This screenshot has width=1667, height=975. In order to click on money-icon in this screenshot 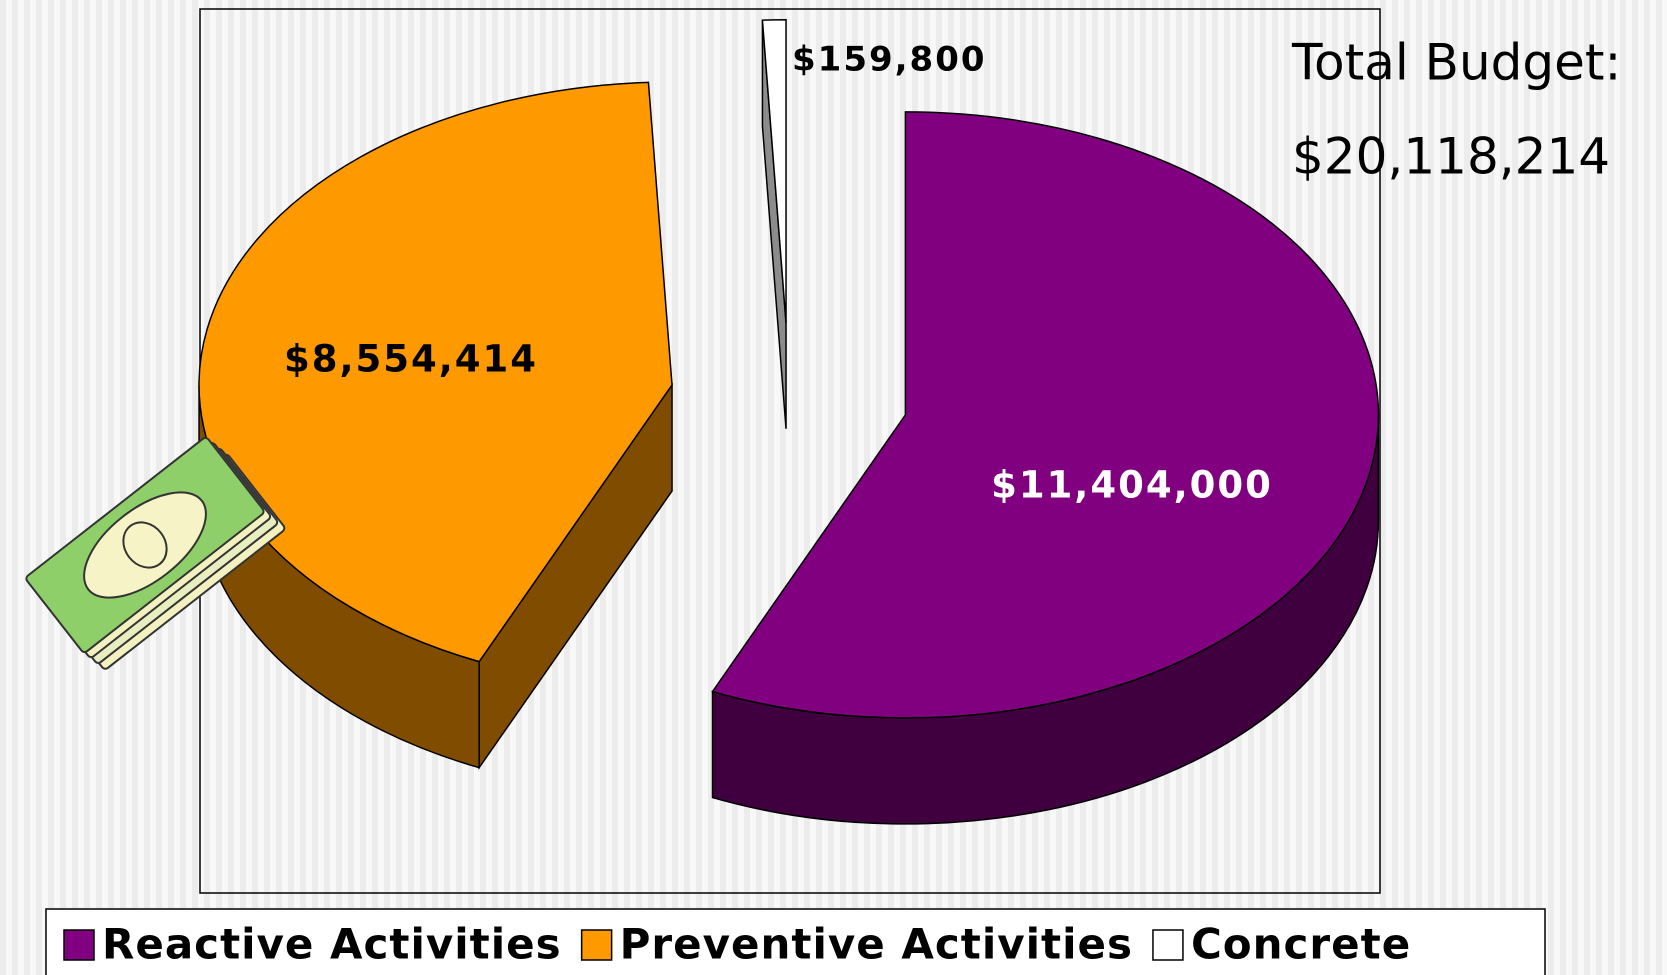, I will do `click(155, 553)`.